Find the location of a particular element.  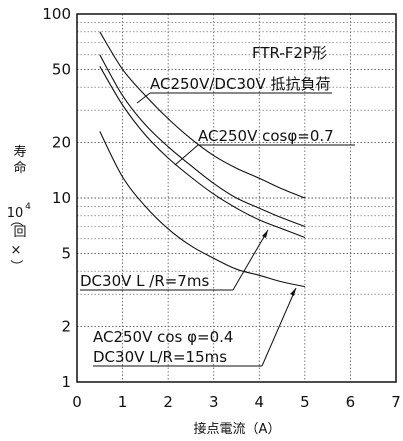

x-axis-label: 接点電流（A） is located at coordinates (237, 429).